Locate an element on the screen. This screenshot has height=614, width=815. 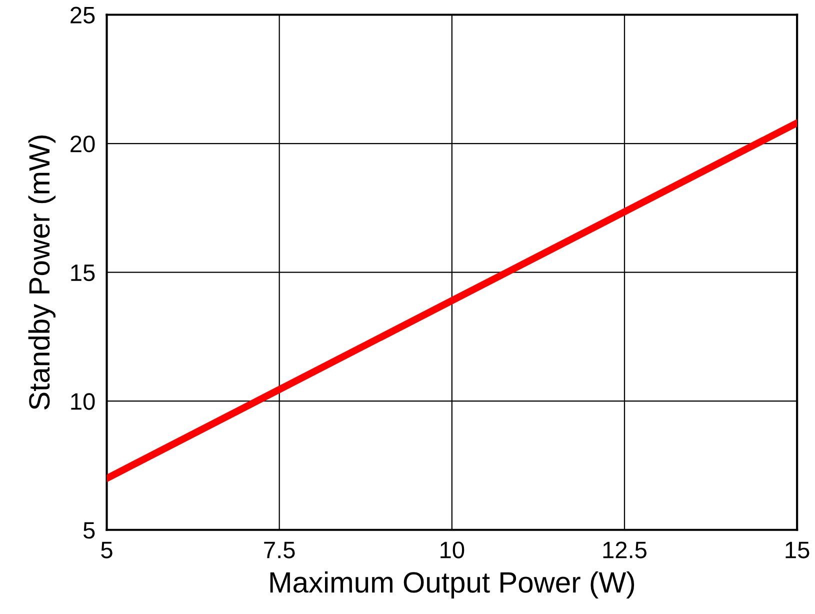
x-axis-title: Maximum Output Power (W) is located at coordinates (452, 585).